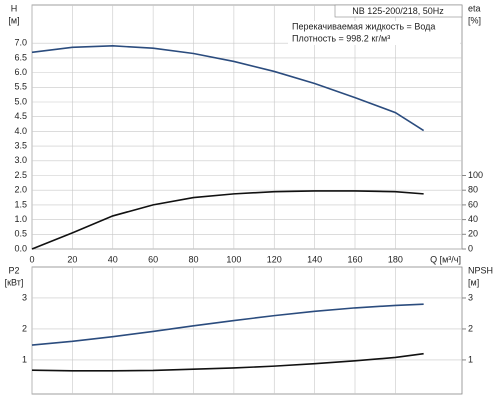 This screenshot has height=400, width=500. Describe the element at coordinates (20, 87) in the screenshot. I see `y-tick-label: 5.5` at that location.